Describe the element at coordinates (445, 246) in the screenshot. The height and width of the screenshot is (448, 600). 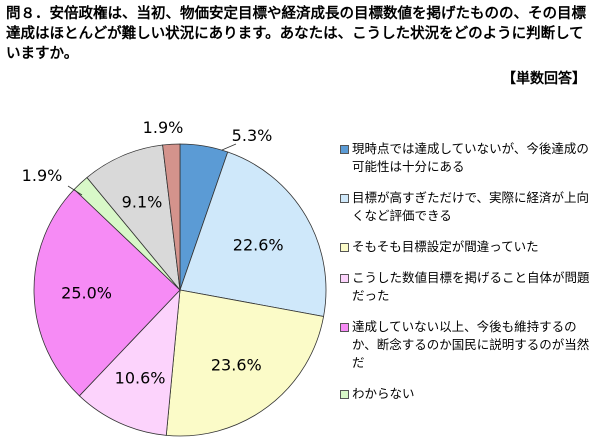
I see `legend-label: そもそも目標設定が間違っていた` at that location.